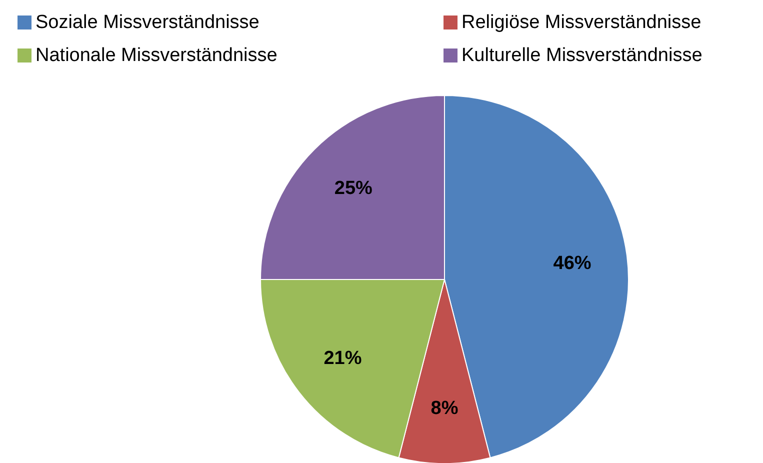 The width and height of the screenshot is (763, 463). Describe the element at coordinates (343, 358) in the screenshot. I see `data-label: 21%` at that location.